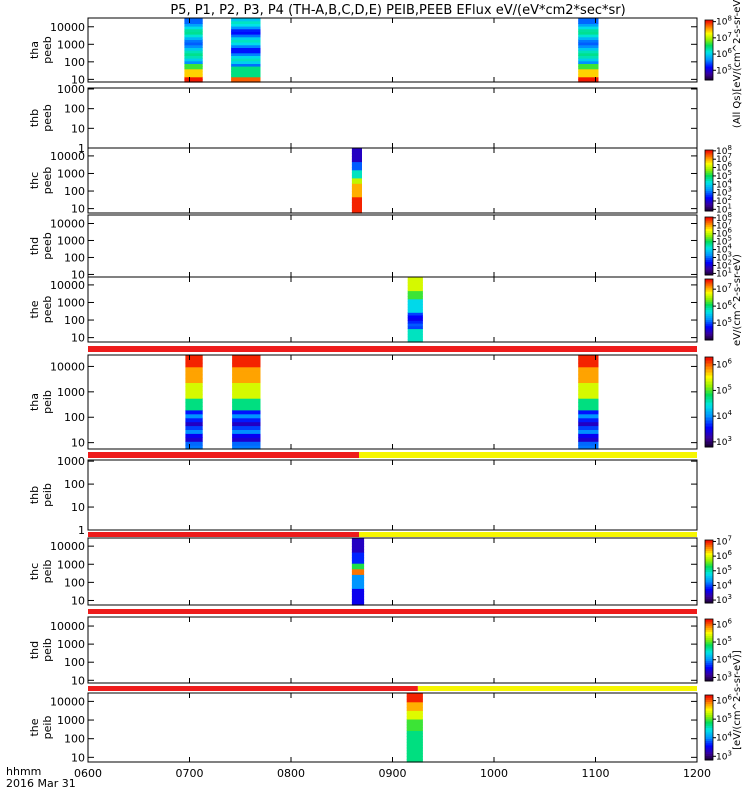 This screenshot has width=750, height=800. I want to click on colorbar-tick-label: 10⁷, so click(724, 225).